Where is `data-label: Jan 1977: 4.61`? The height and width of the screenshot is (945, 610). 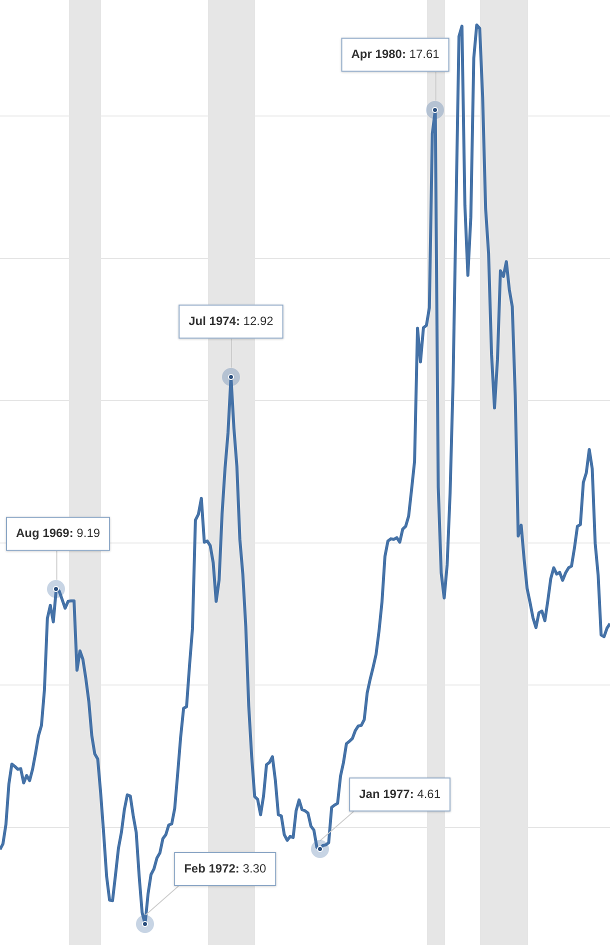 data-label: Jan 1977: 4.61 is located at coordinates (400, 793).